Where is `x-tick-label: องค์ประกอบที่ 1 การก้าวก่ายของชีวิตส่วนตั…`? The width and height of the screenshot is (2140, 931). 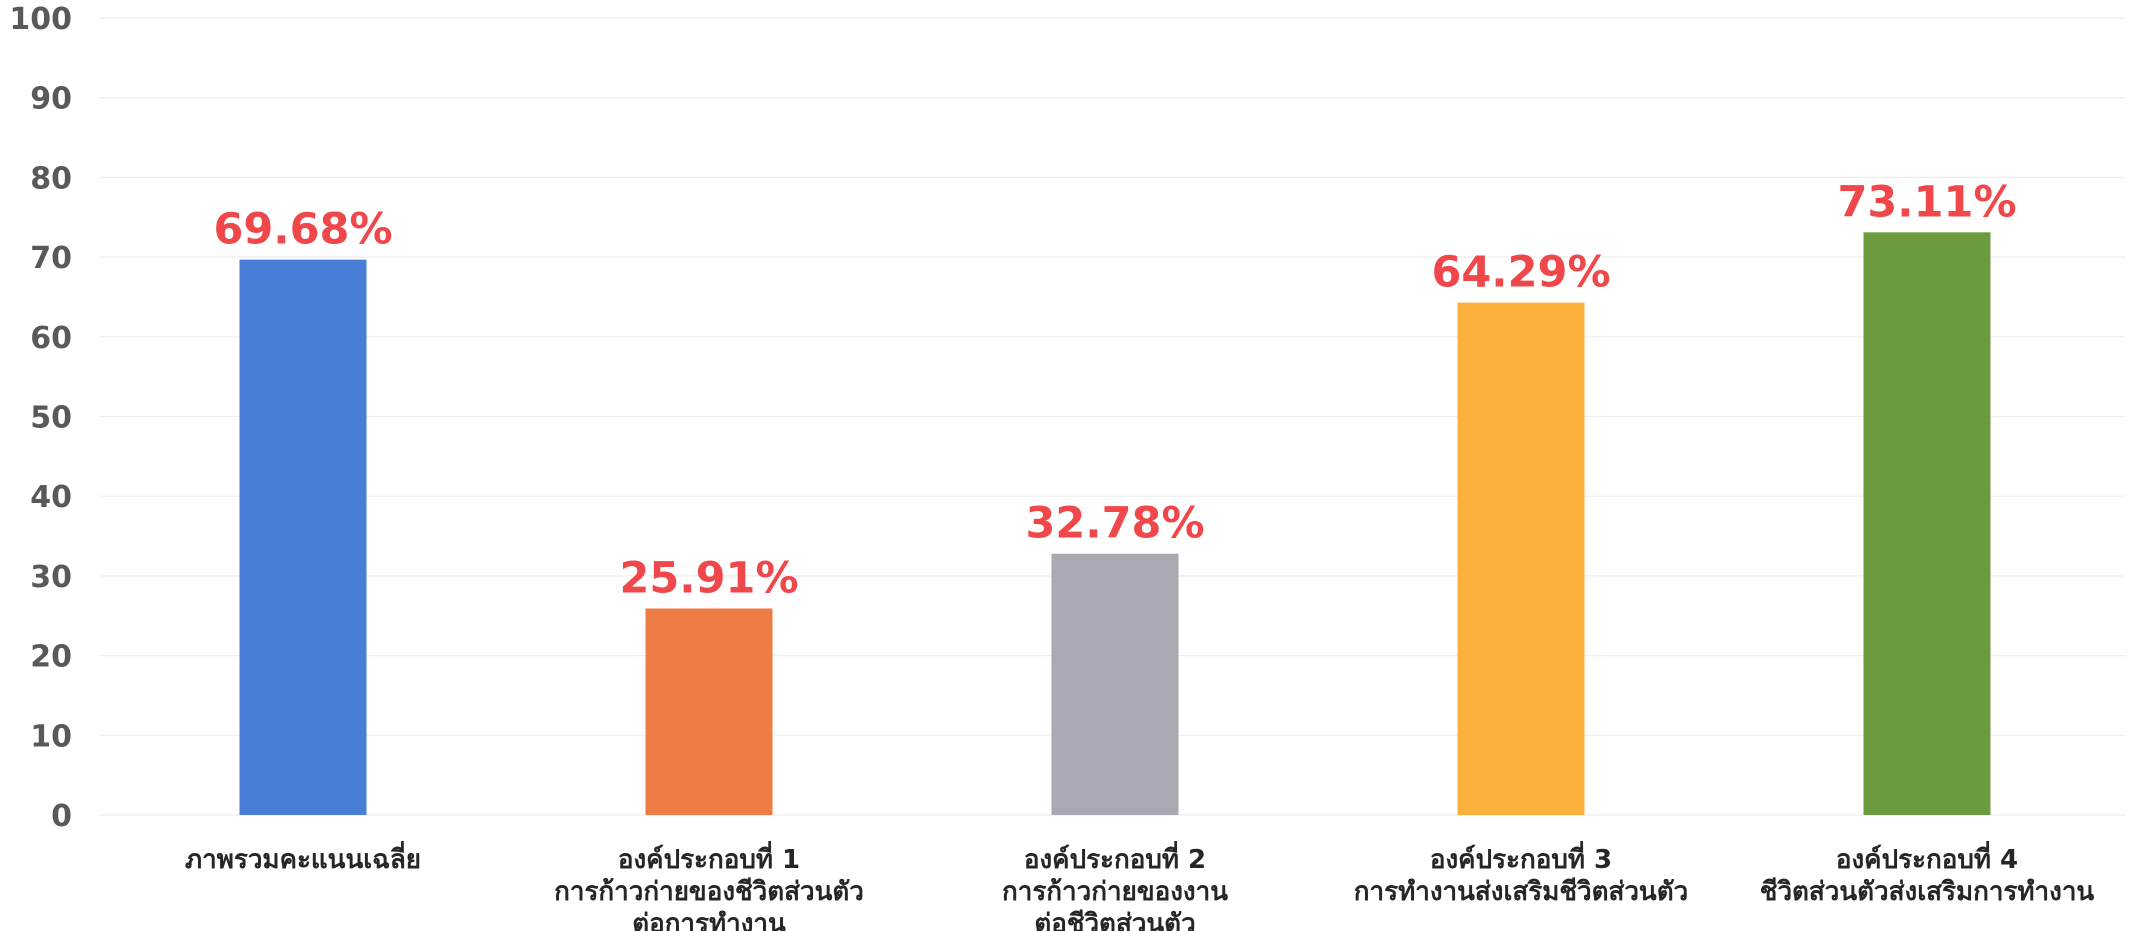
x-tick-label: องค์ประกอบที่ 1 การก้าวก่ายของชีวิตส่วนตั… is located at coordinates (709, 885).